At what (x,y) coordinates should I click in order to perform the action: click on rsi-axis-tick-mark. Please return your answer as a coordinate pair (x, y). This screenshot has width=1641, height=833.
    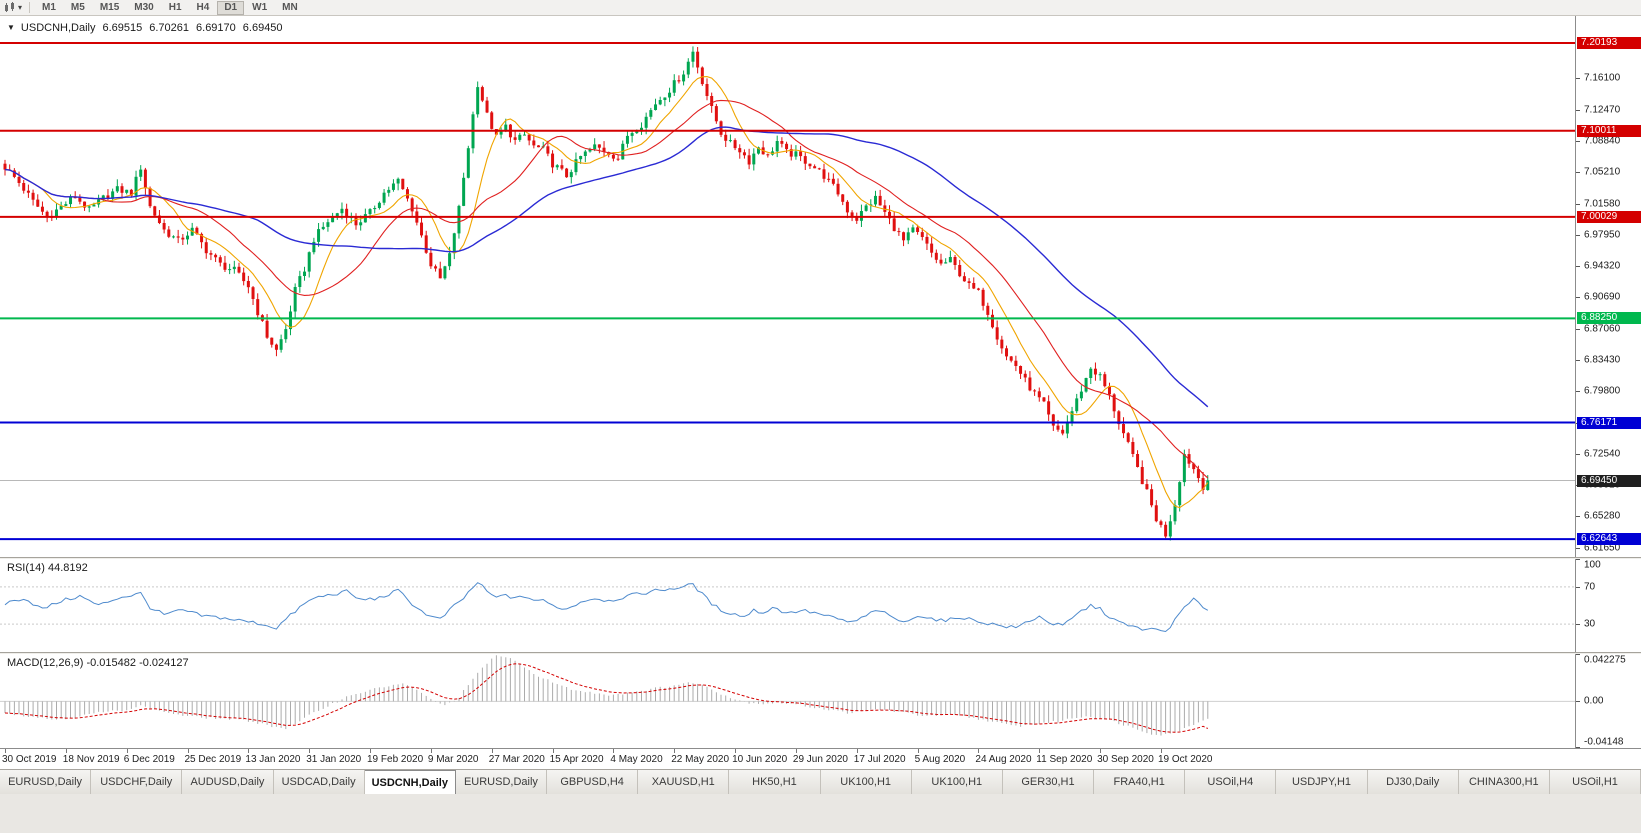
    Looking at the image, I should click on (1578, 587).